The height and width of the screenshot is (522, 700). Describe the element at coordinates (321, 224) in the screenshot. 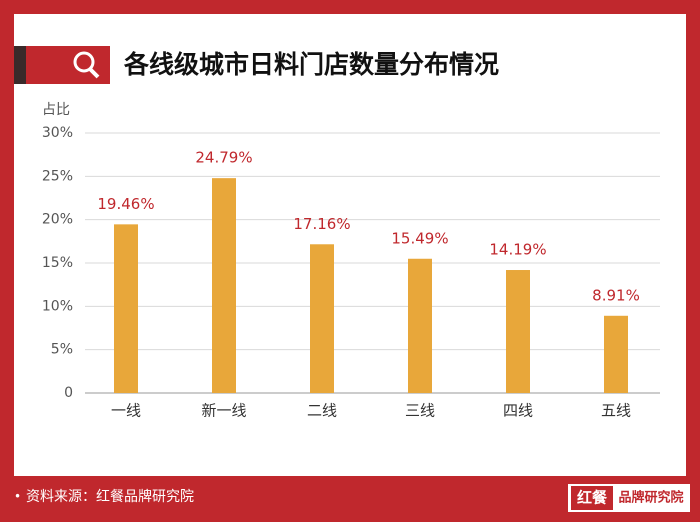

I see `value-label: 17.16%` at that location.